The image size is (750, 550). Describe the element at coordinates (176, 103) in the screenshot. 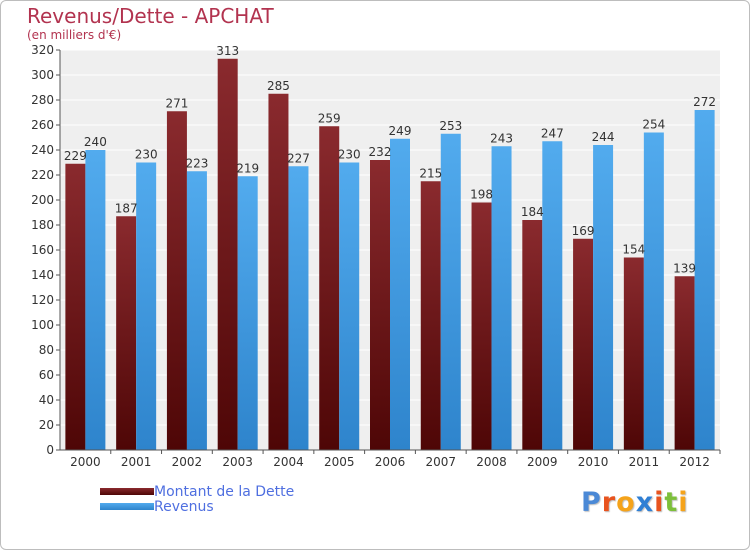

I see `data-label: 271` at that location.